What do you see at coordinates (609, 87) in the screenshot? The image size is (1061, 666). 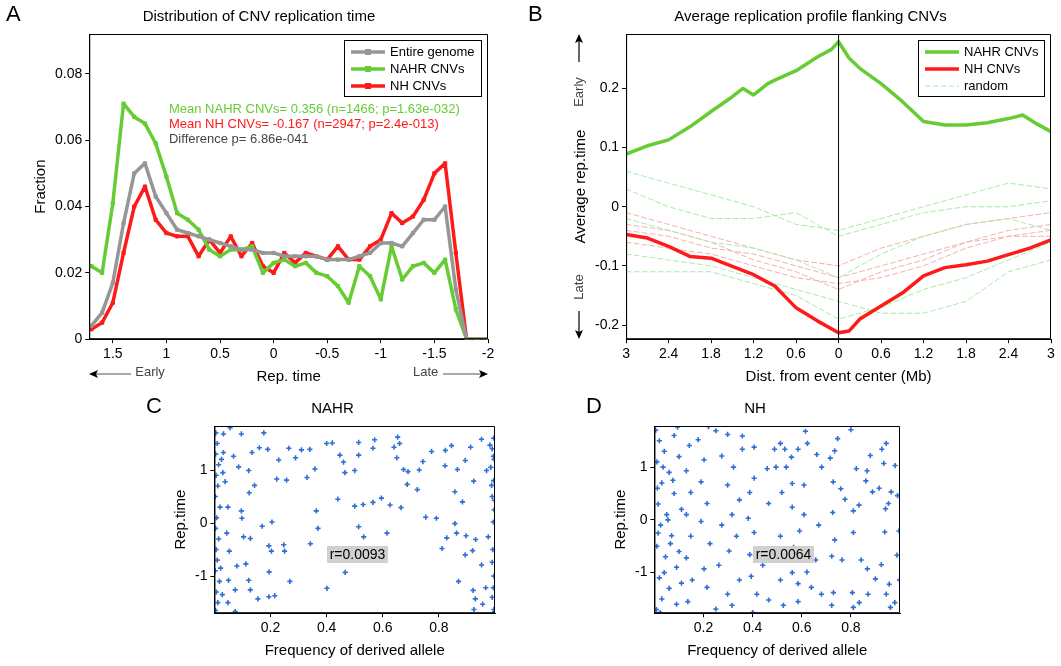 I see `y-tick-label: 0.2` at bounding box center [609, 87].